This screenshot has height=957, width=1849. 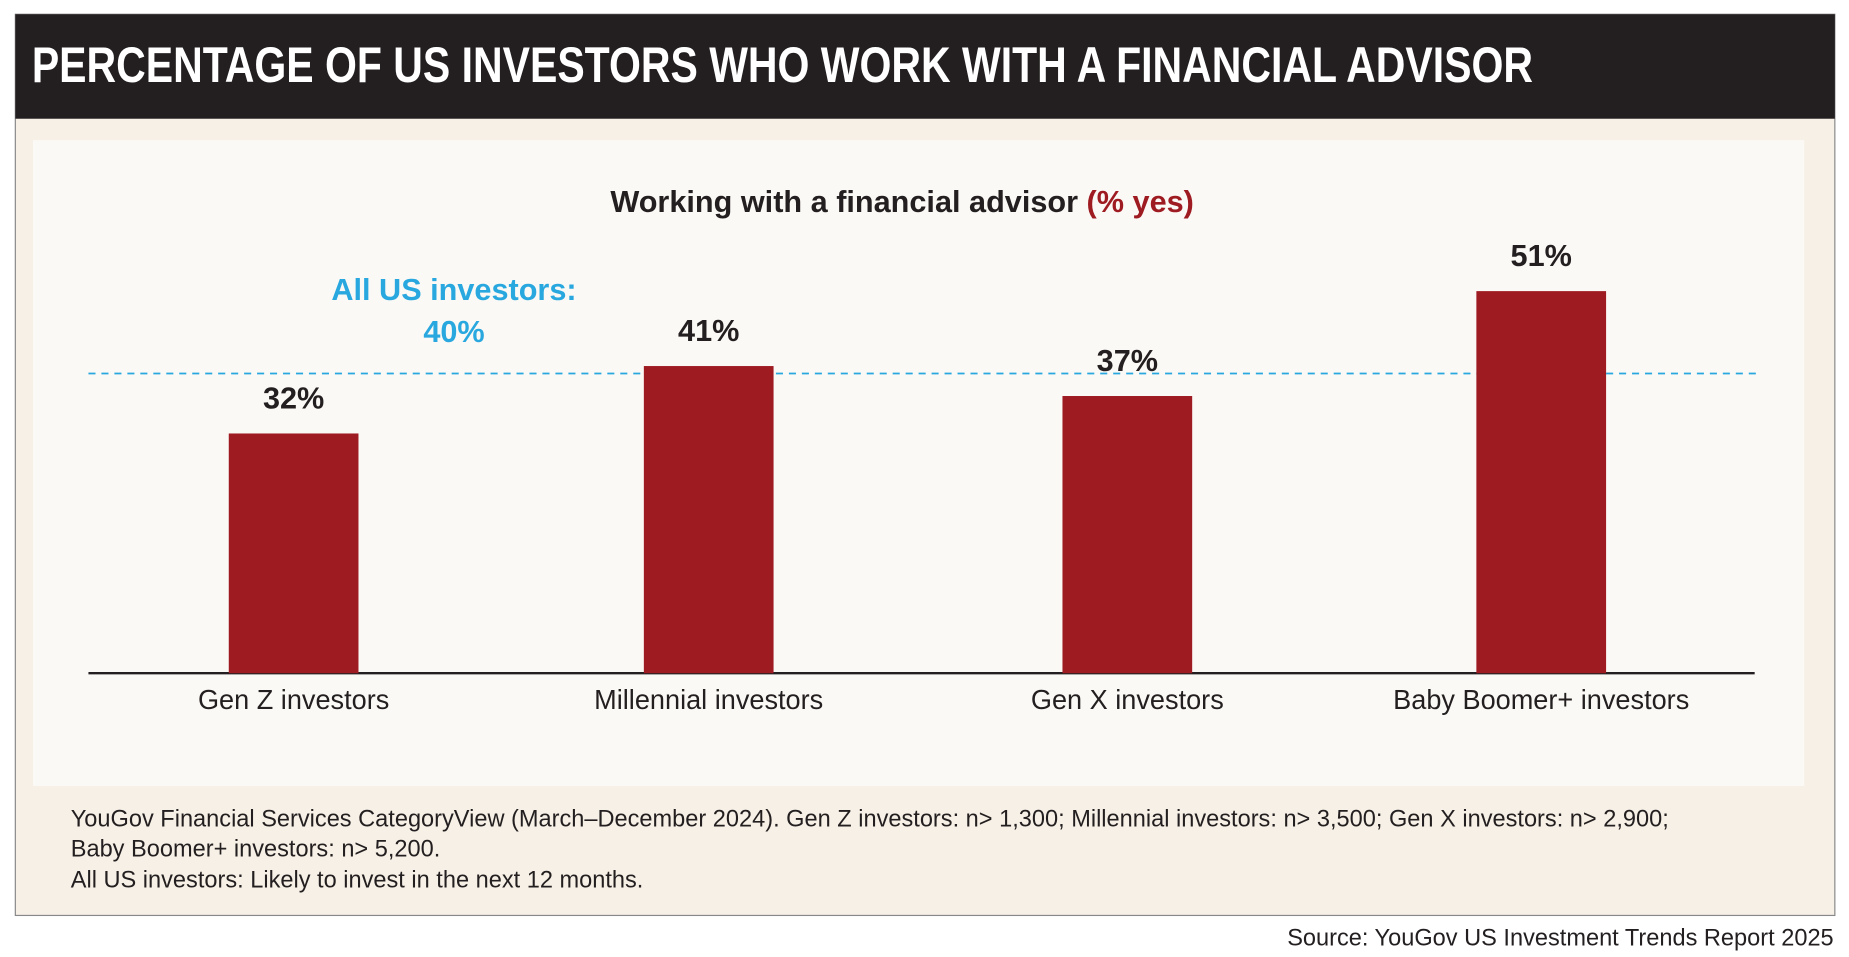 I want to click on subtitle-highlight: (% yes), so click(x=1140, y=201).